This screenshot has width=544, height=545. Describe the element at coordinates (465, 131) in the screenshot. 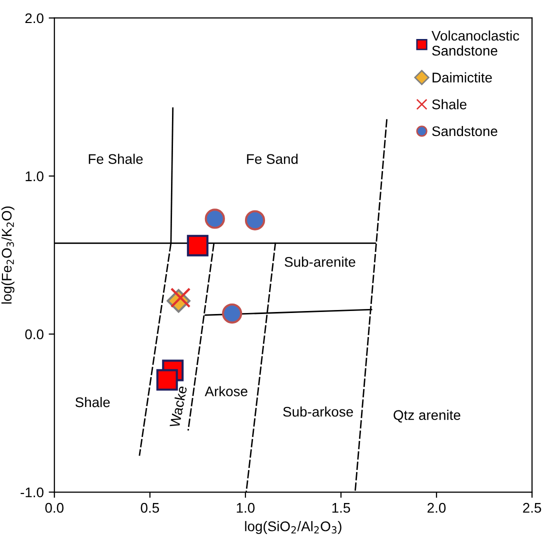

I see `legend-label: Sandstone` at that location.